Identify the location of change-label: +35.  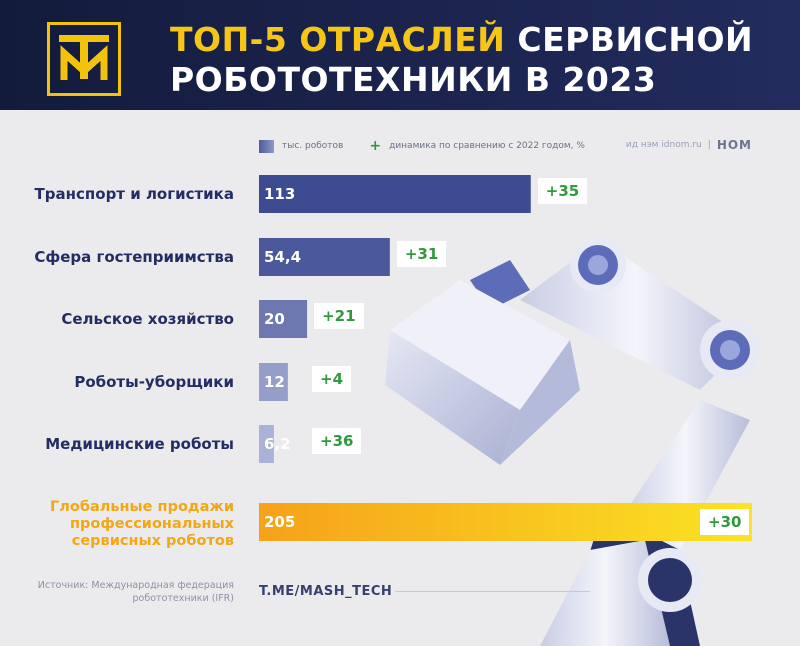
(562, 191).